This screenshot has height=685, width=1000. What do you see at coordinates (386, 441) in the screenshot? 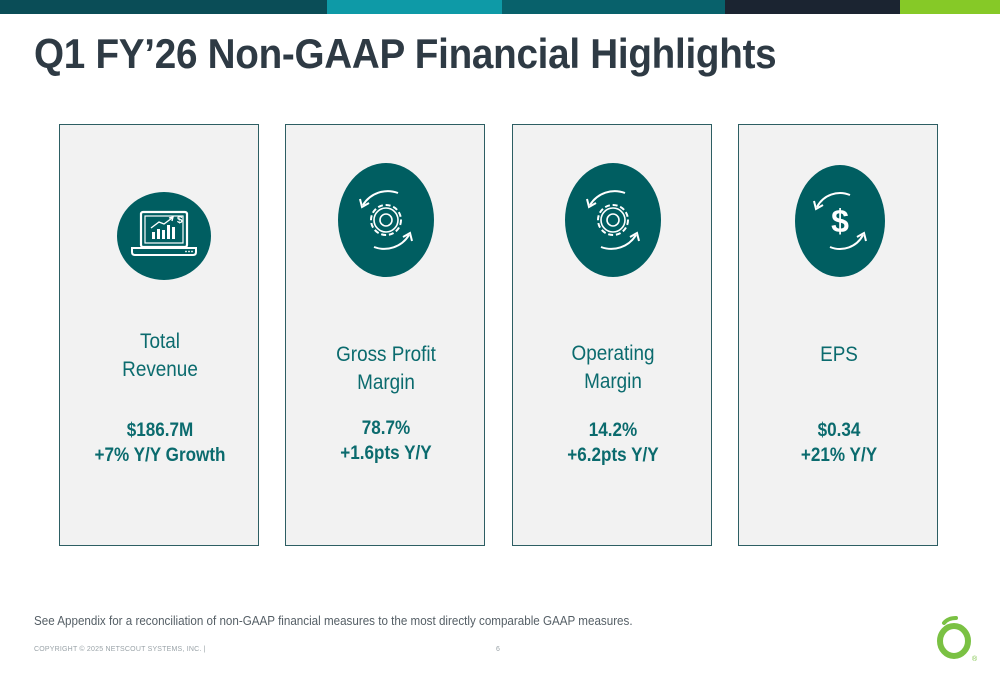
I see `card-value: 78.7% +1.6pts Y/Y` at bounding box center [386, 441].